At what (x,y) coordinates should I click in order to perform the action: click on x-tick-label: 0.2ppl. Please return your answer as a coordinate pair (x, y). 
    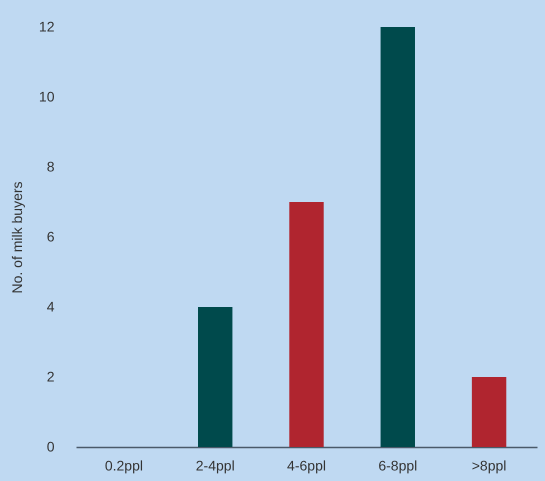
    Looking at the image, I should click on (124, 466).